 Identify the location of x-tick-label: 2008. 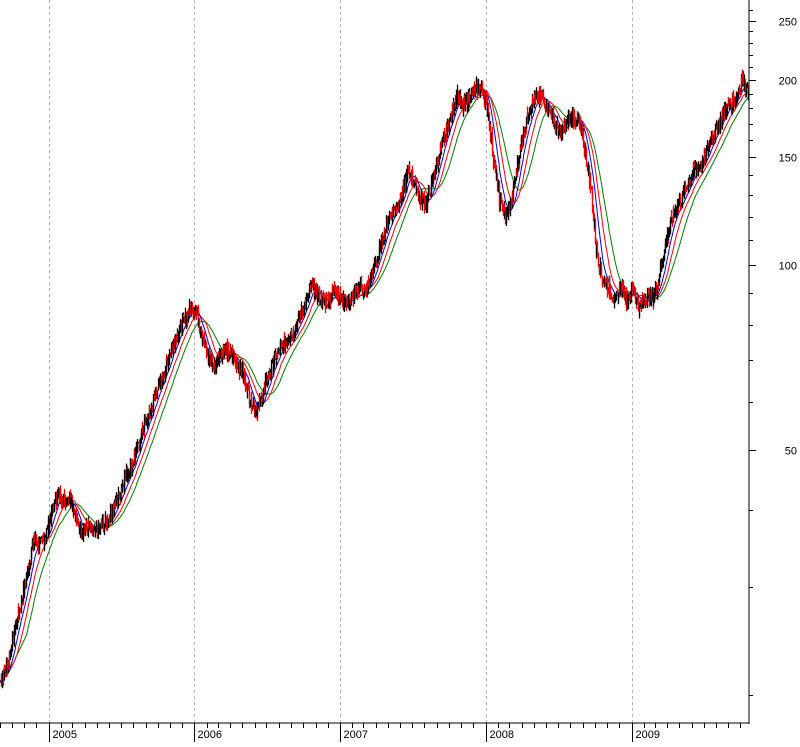
(502, 735).